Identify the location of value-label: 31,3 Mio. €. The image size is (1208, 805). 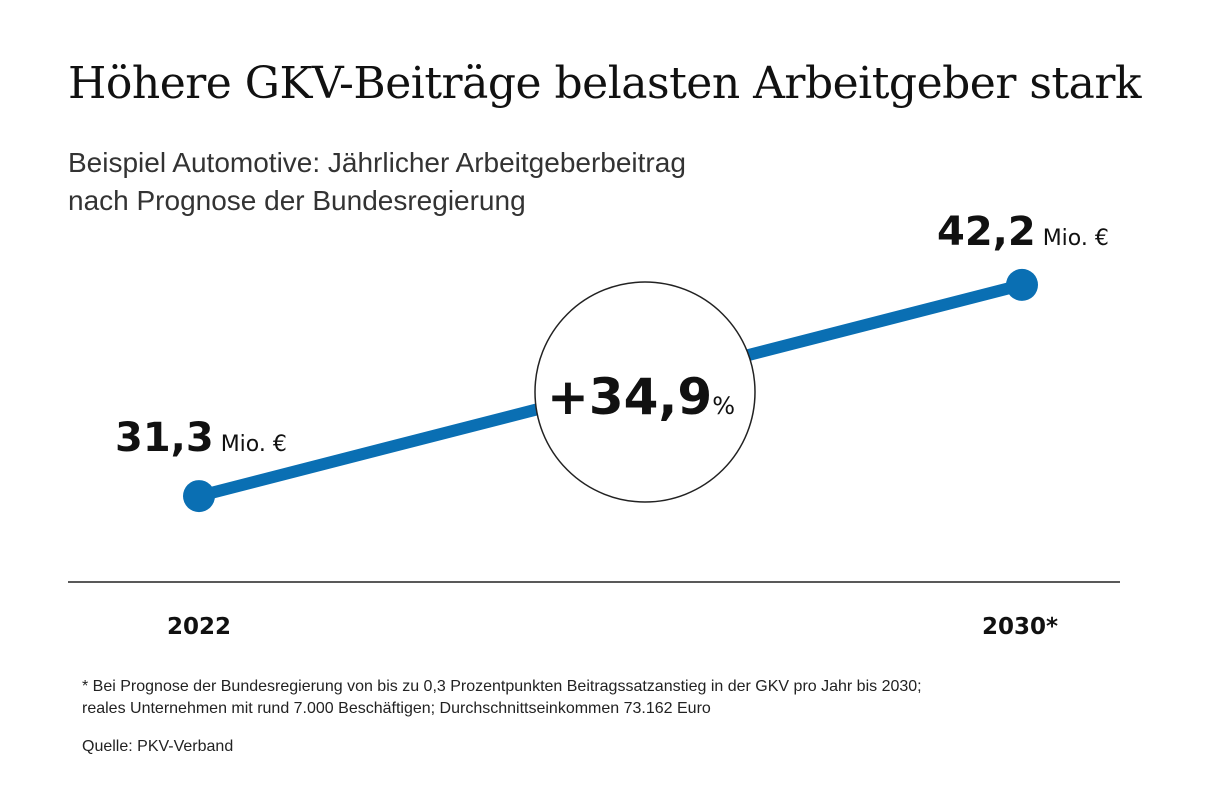
(201, 438).